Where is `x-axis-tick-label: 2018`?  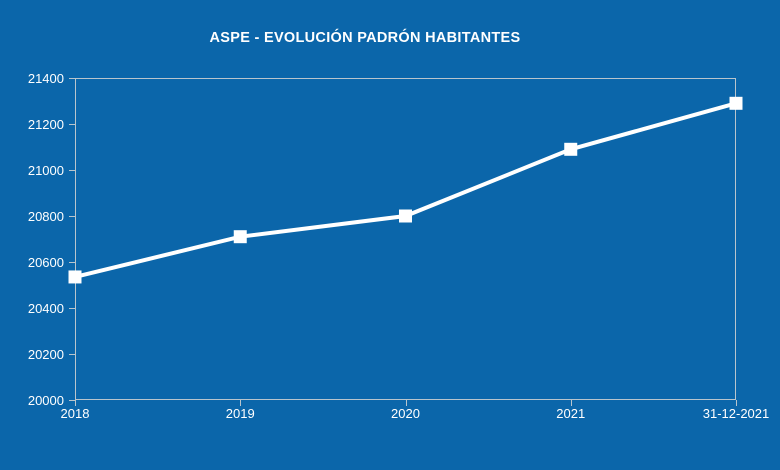
x-axis-tick-label: 2018 is located at coordinates (75, 413).